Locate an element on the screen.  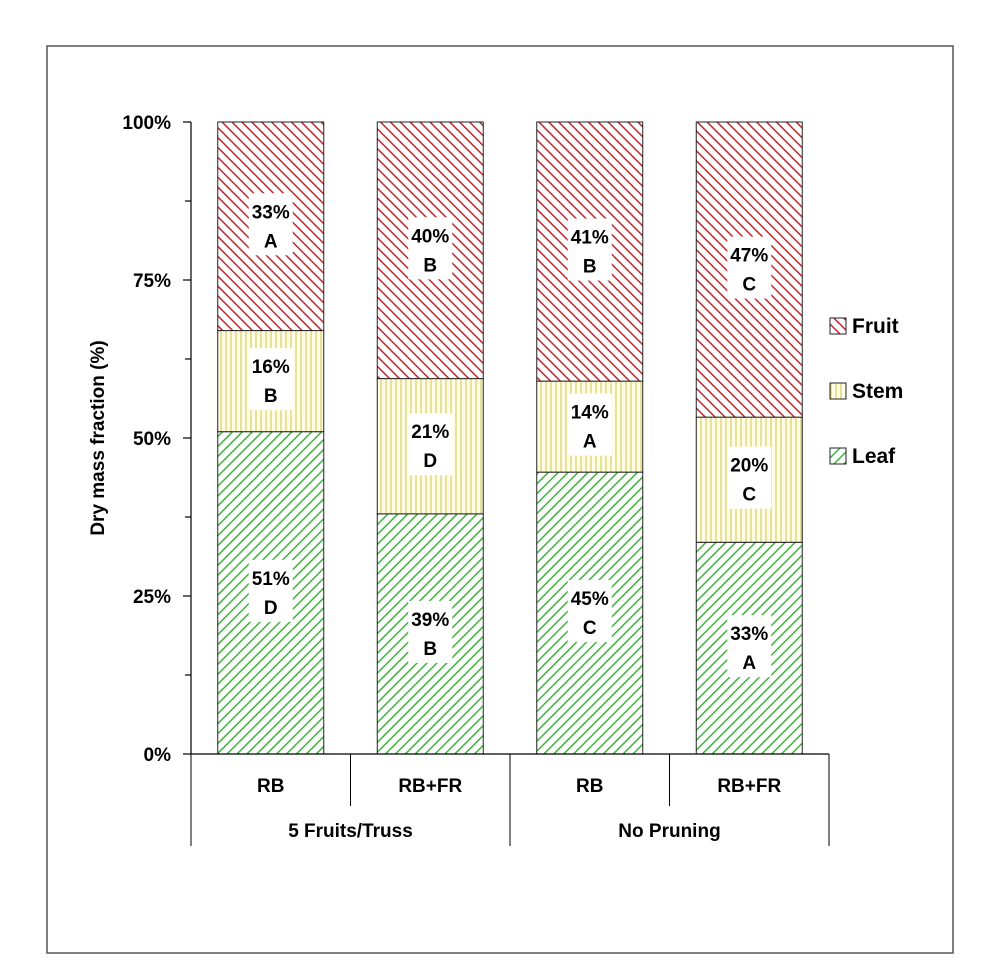
y-tick-label: 75% is located at coordinates (152, 281).